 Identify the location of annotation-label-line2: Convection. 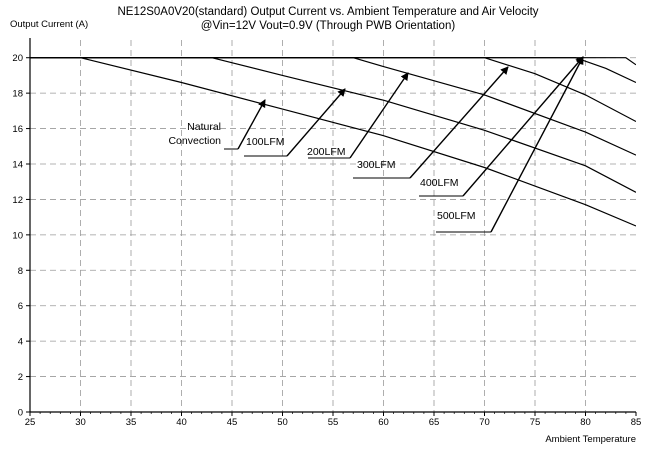
(194, 141).